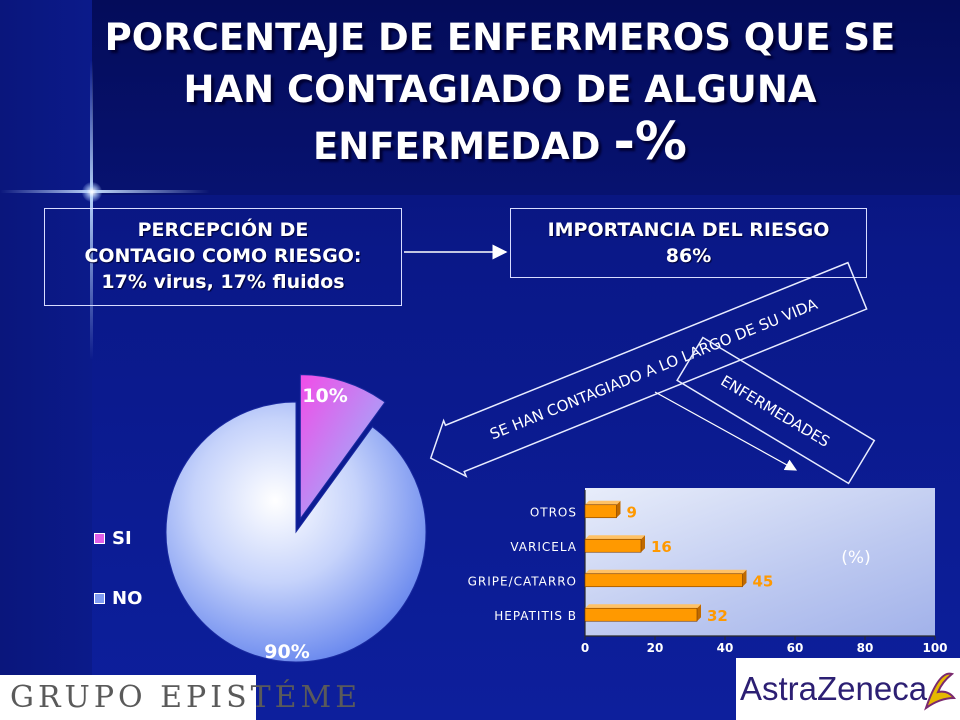  Describe the element at coordinates (91, 210) in the screenshot. I see `light-flare-vertical` at that location.